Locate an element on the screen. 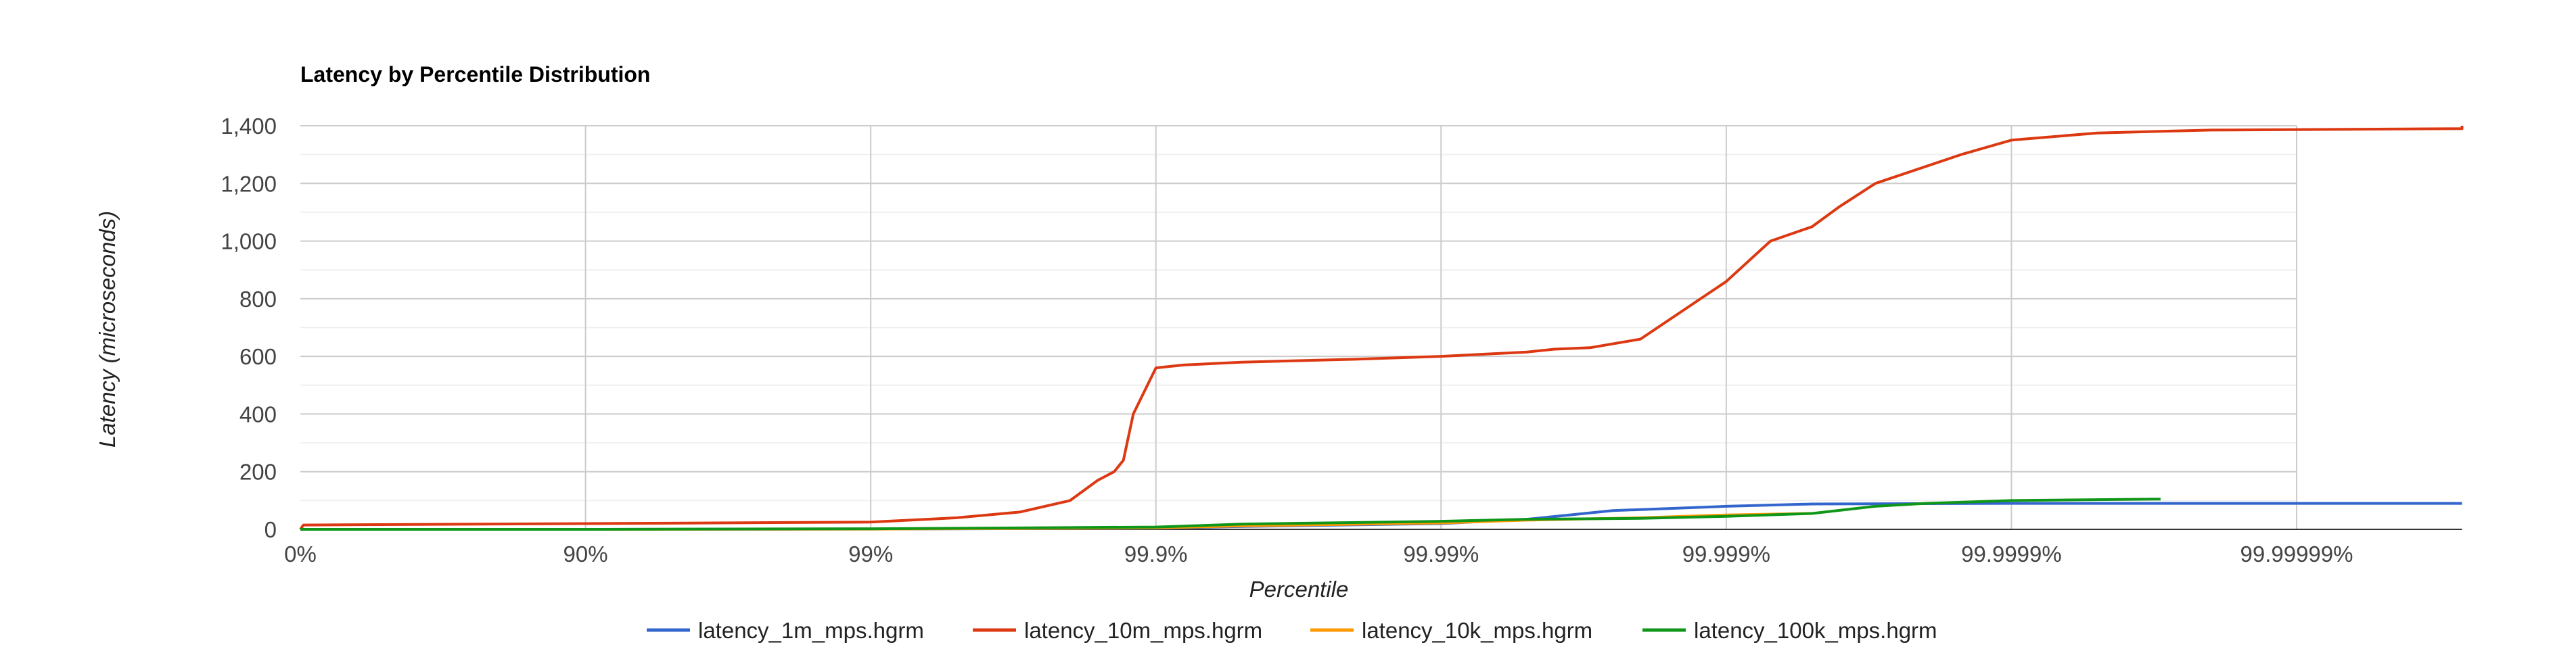 This screenshot has height=649, width=2576. legend-label: latency_1m_mps.hgrm is located at coordinates (811, 630).